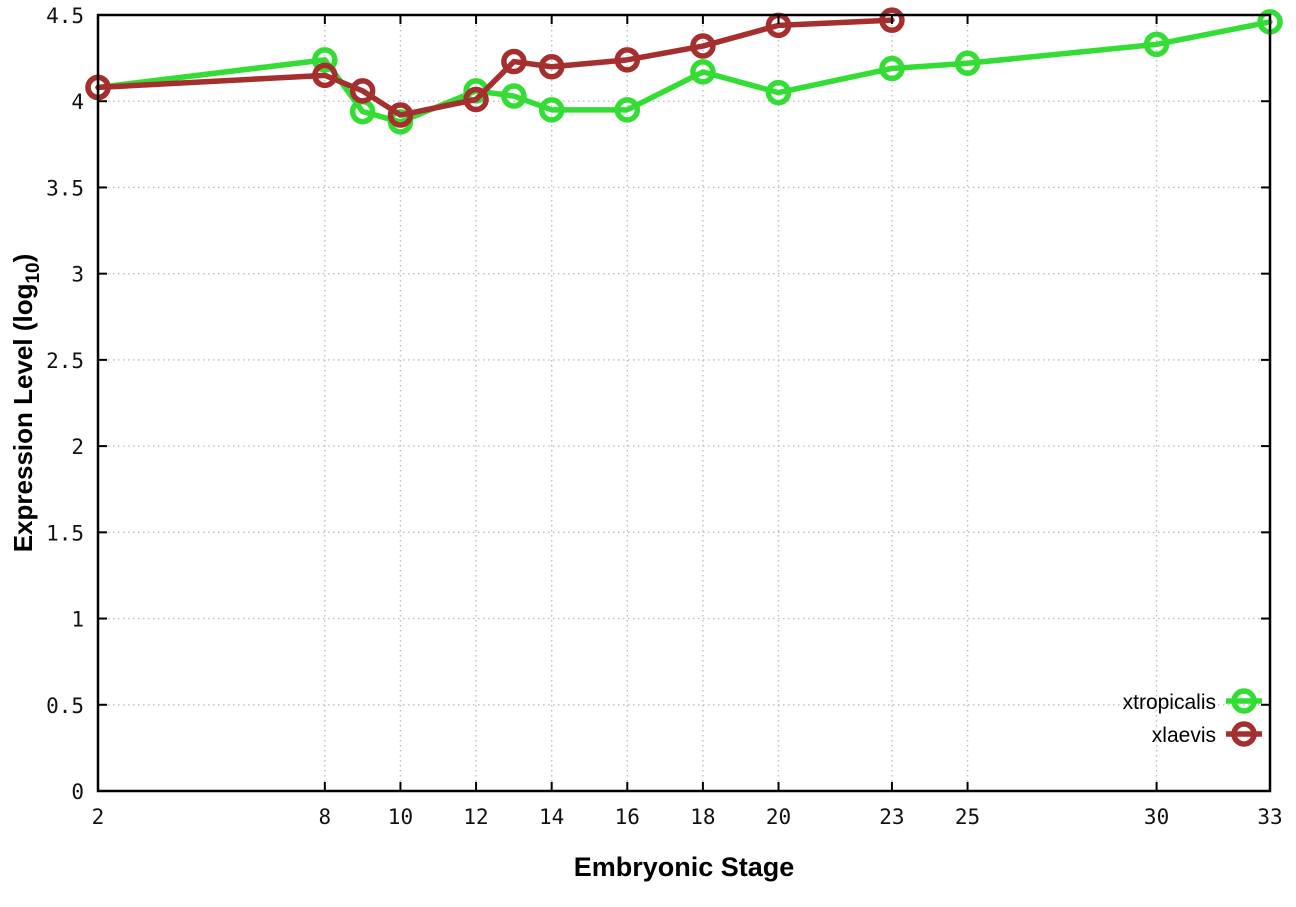  What do you see at coordinates (65, 533) in the screenshot?
I see `y-tick-label: 1.5` at bounding box center [65, 533].